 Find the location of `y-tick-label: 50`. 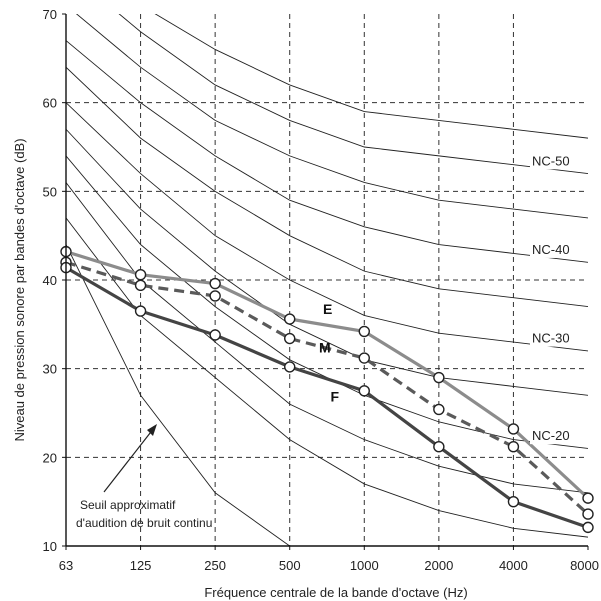

y-tick-label: 50 is located at coordinates (50, 191).